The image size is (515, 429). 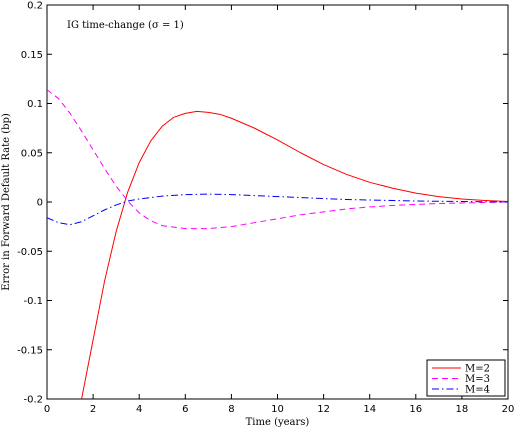 I want to click on x-tick-label: 16, so click(x=415, y=409).